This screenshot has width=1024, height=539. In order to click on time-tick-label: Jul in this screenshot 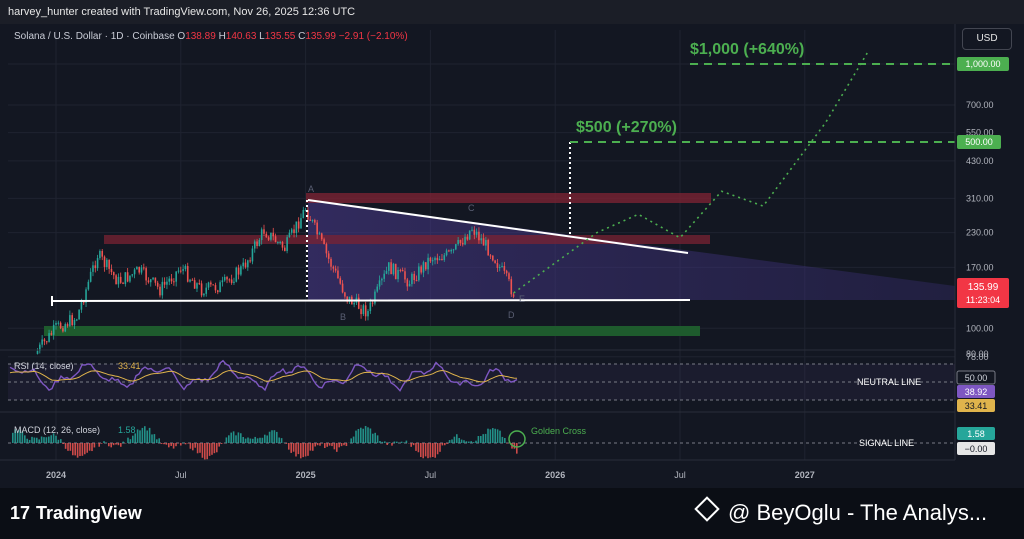, I will do `click(431, 475)`.